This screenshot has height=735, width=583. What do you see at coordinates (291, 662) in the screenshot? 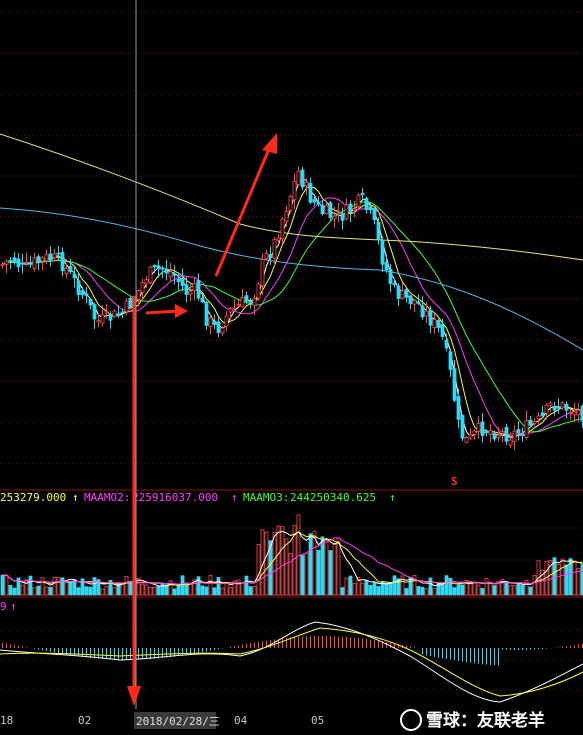
I see `macd-panel` at bounding box center [291, 662].